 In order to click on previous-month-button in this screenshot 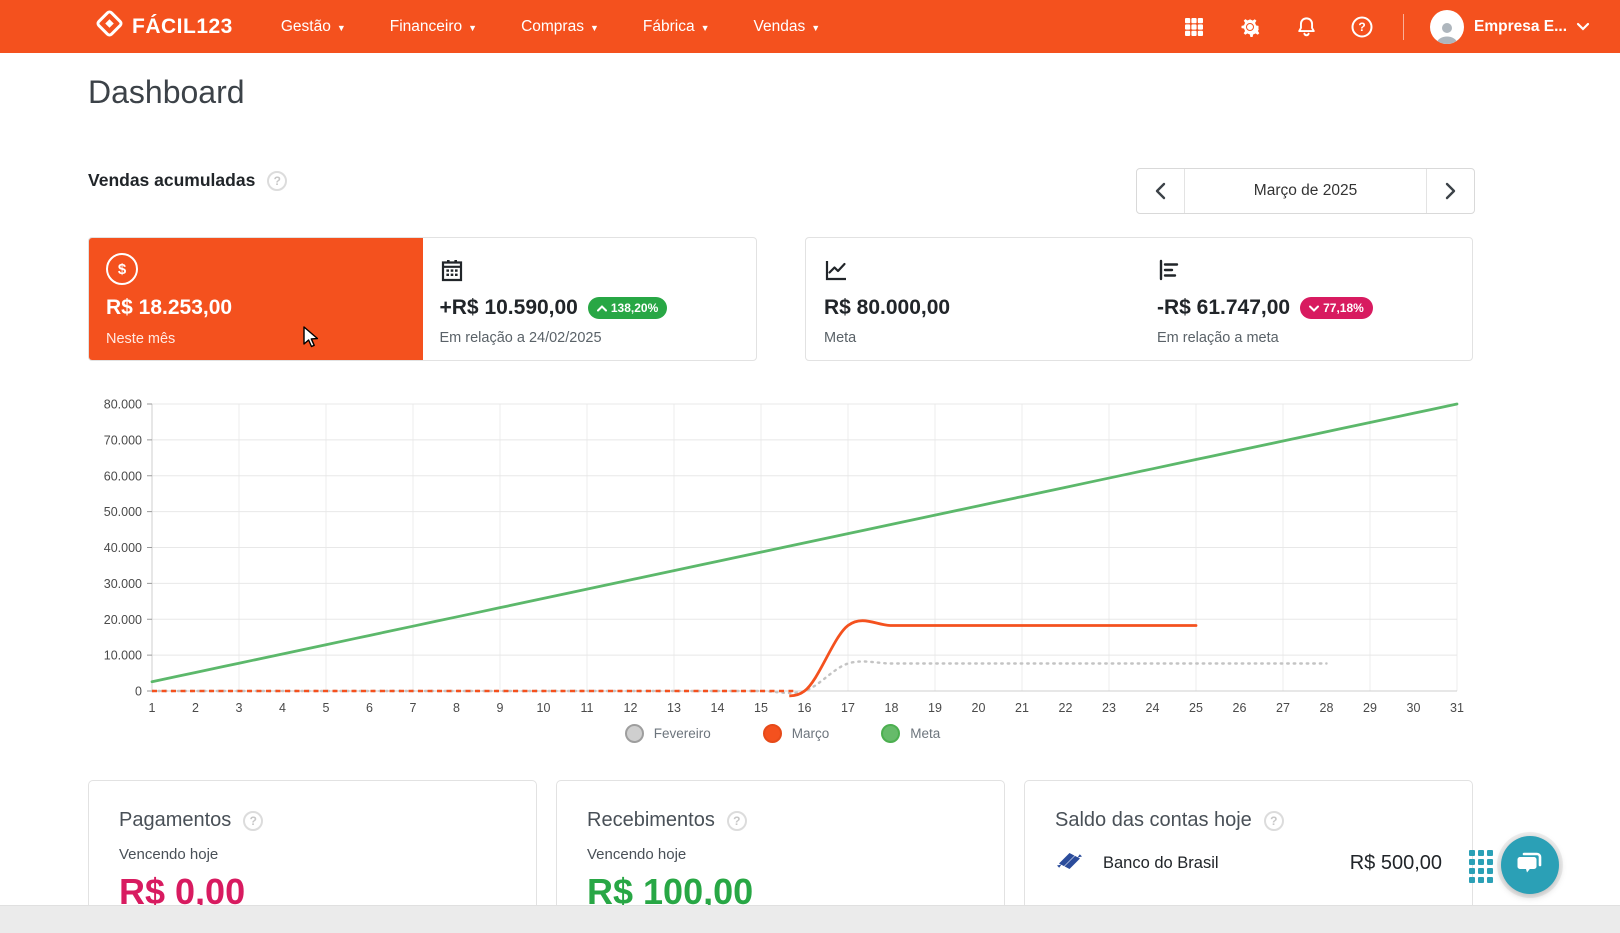, I will do `click(1161, 191)`.